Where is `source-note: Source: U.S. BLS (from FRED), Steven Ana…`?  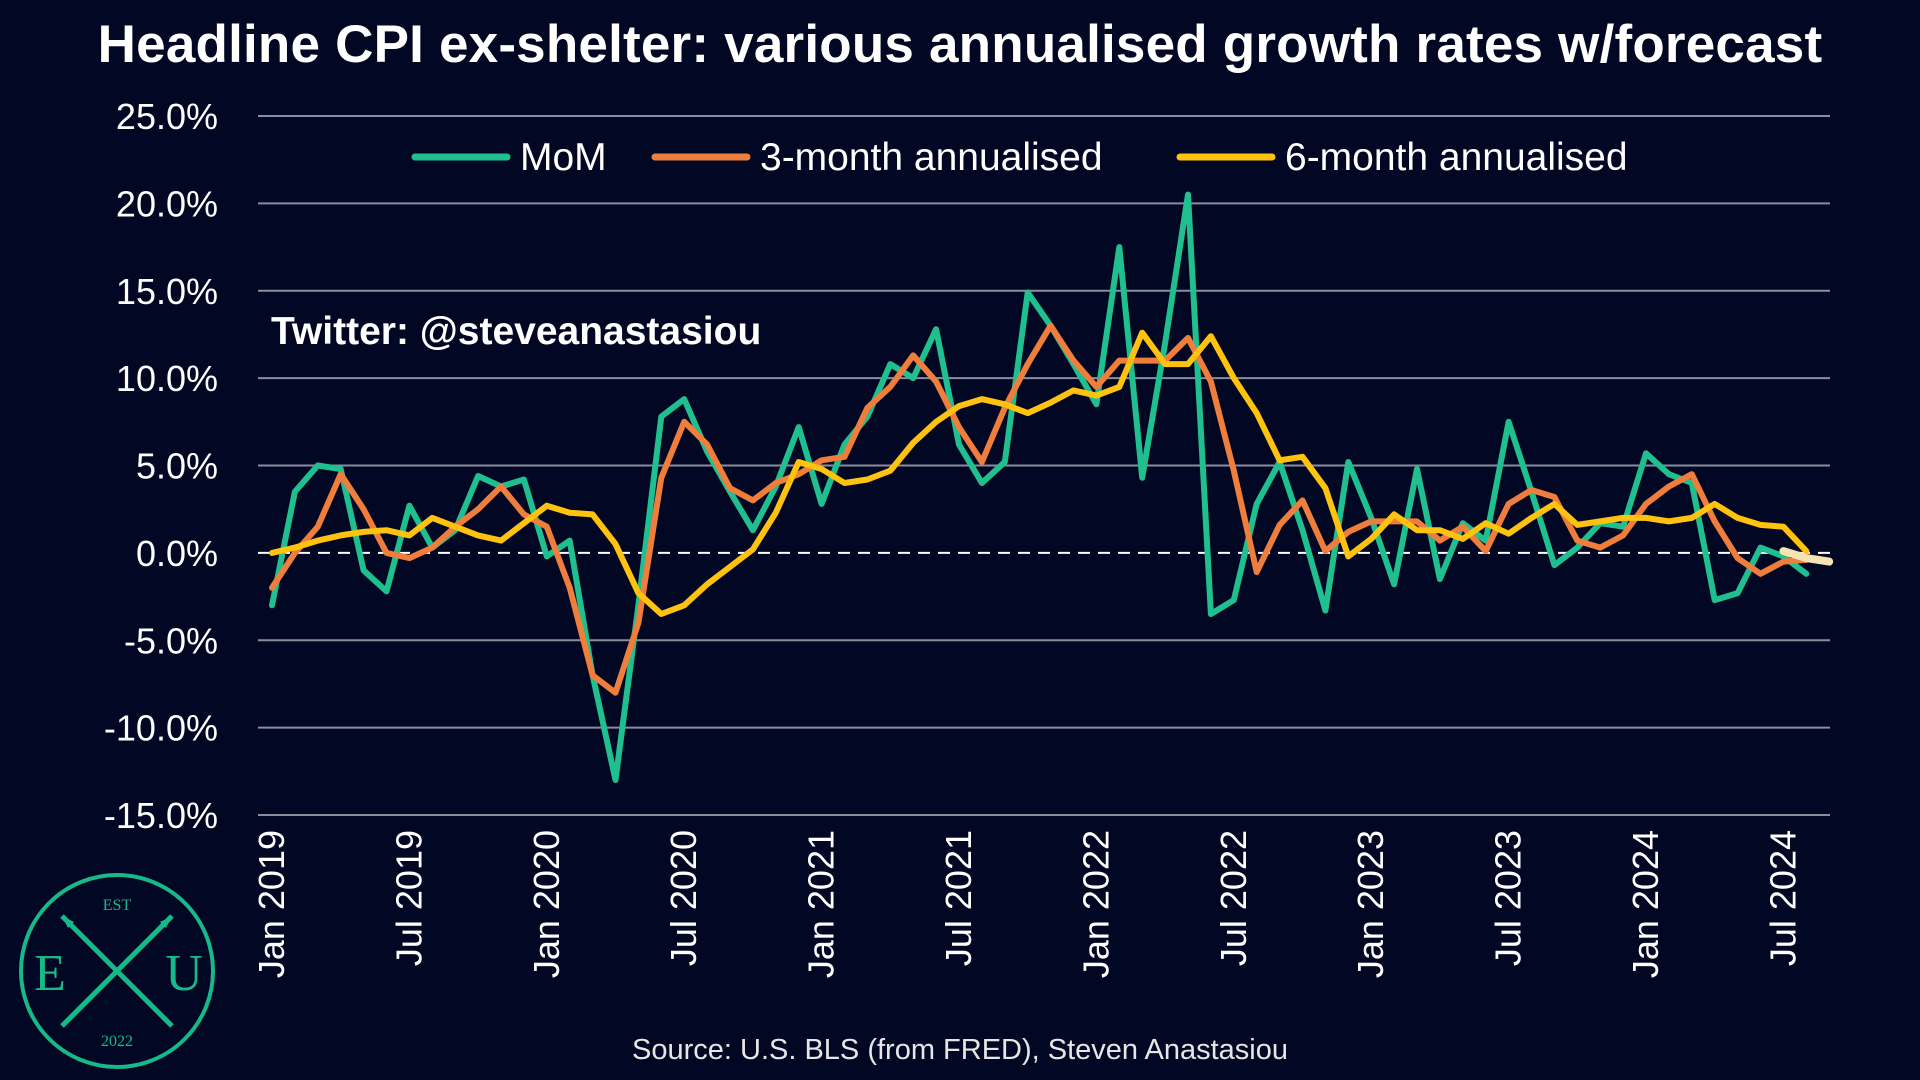
source-note: Source: U.S. BLS (from FRED), Steven Ana… is located at coordinates (960, 1050).